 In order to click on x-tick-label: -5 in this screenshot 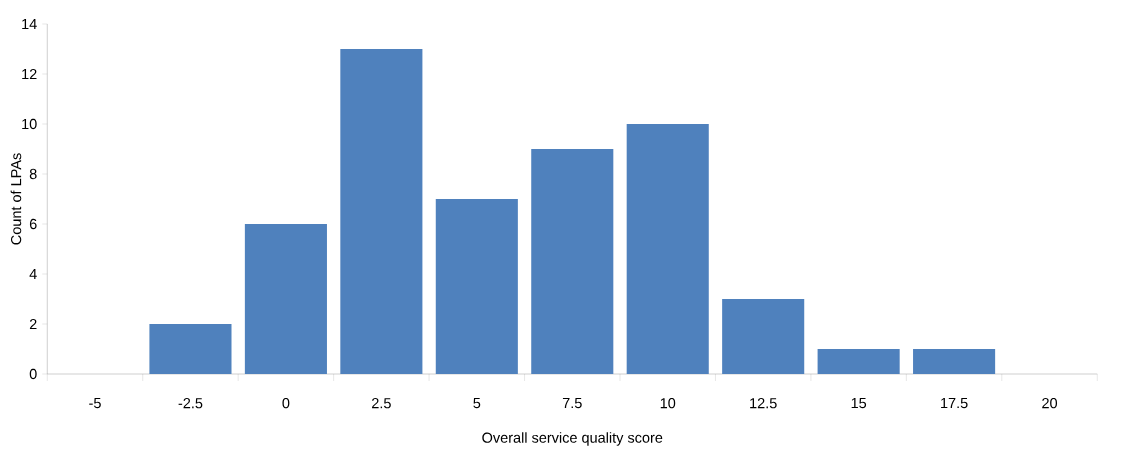, I will do `click(95, 403)`.